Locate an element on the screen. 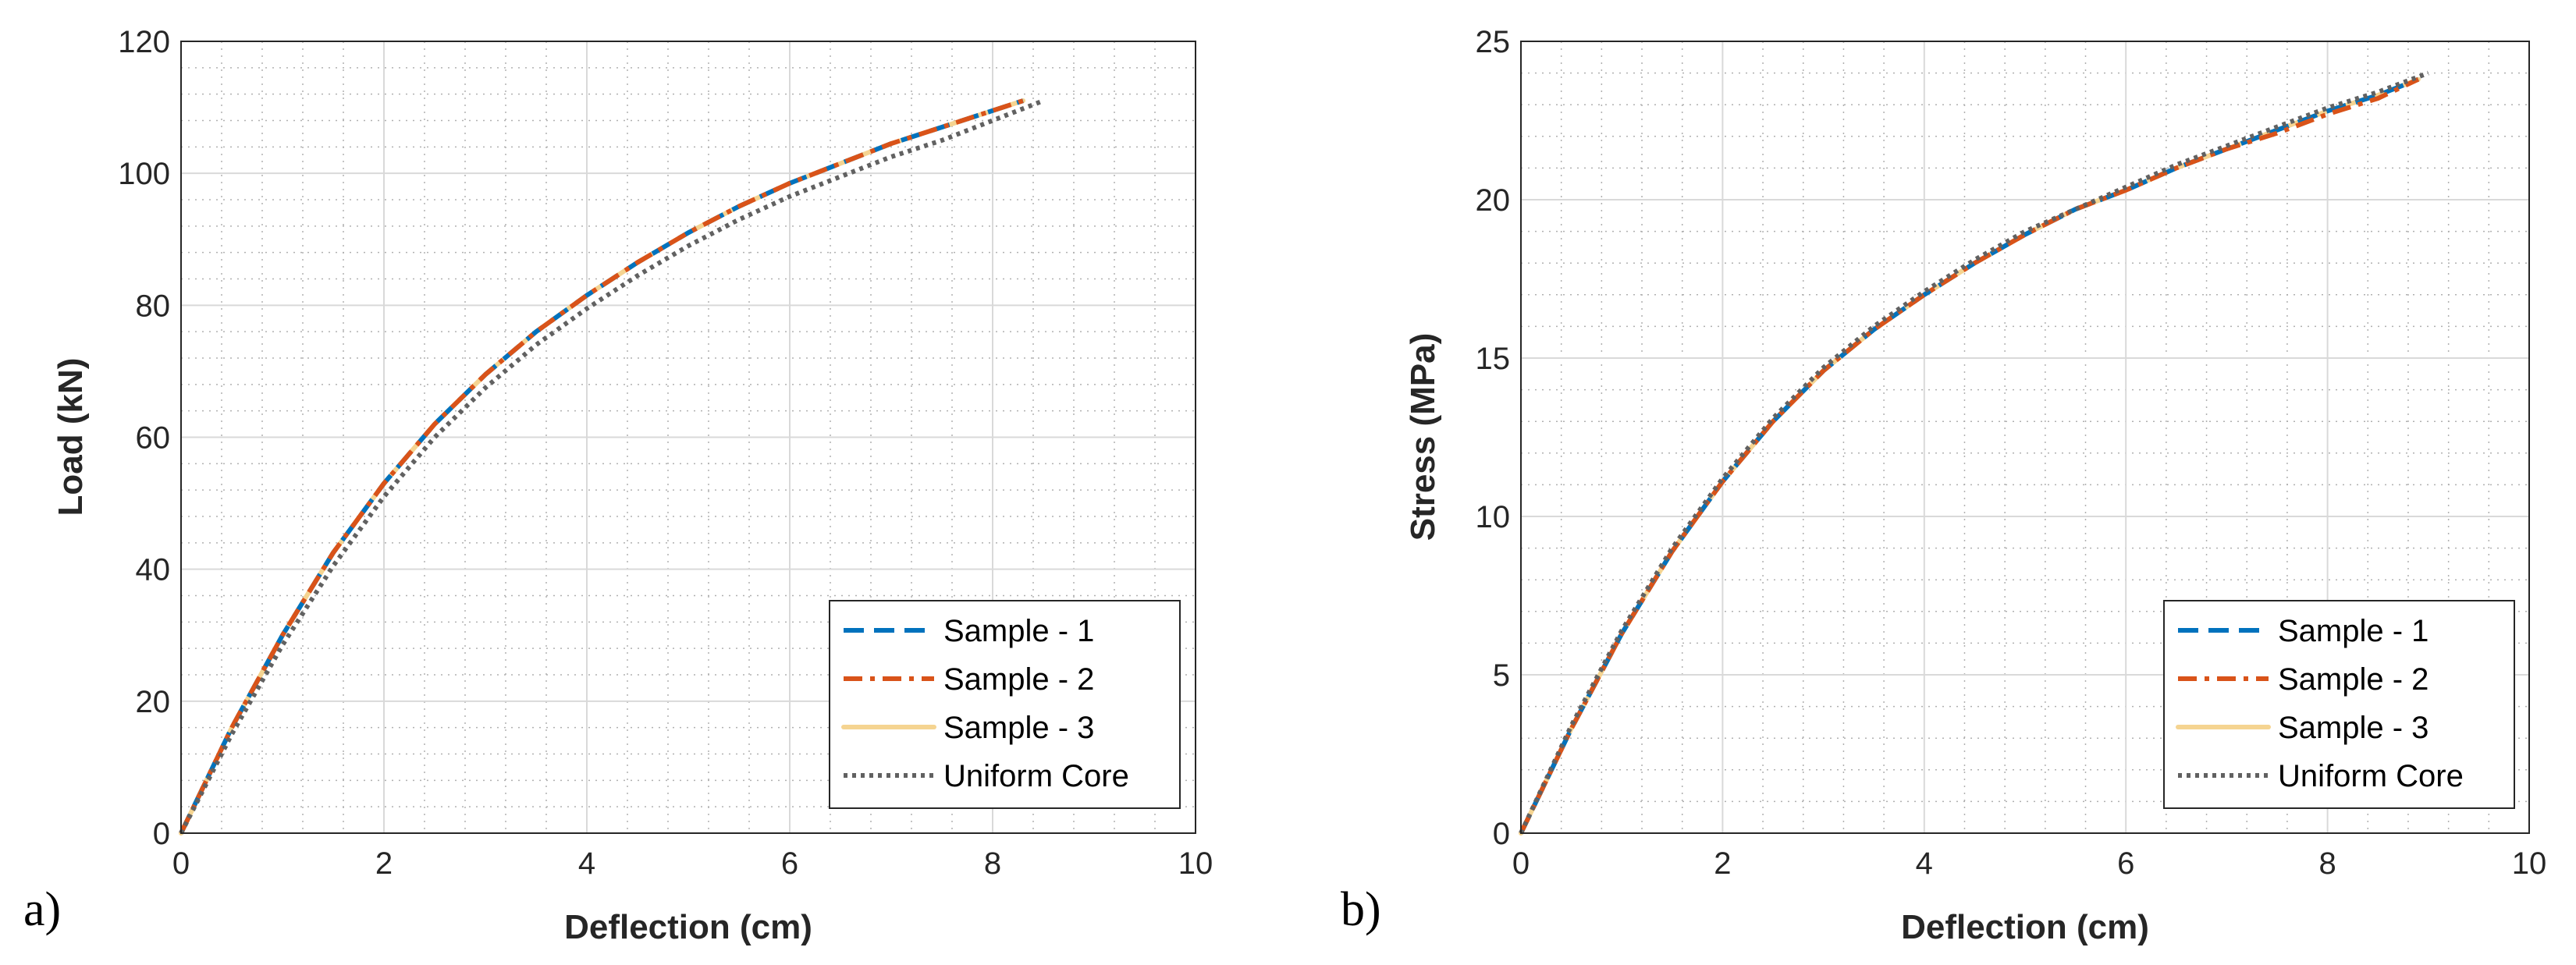 This screenshot has width=2576, height=965. y-tick-label: 15 is located at coordinates (1494, 359).